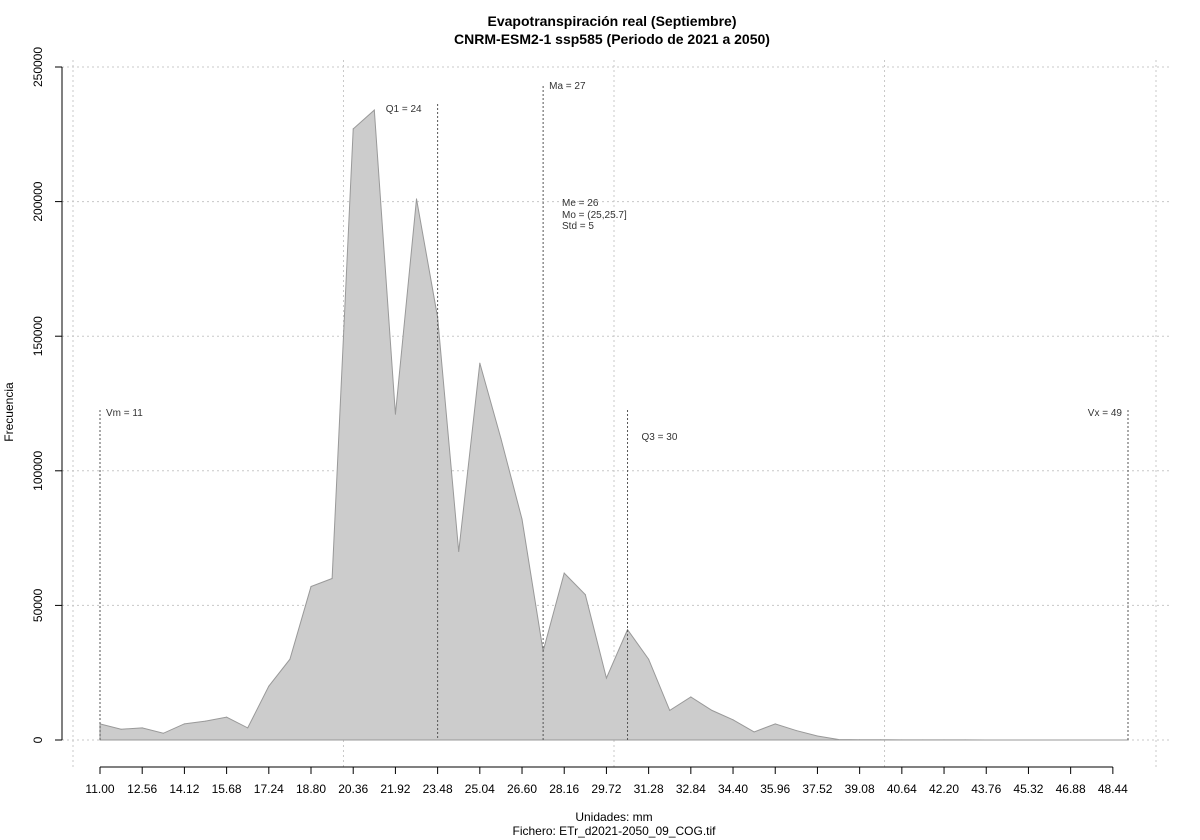  What do you see at coordinates (567, 86) in the screenshot?
I see `marker-label-ma: Ma = 27` at bounding box center [567, 86].